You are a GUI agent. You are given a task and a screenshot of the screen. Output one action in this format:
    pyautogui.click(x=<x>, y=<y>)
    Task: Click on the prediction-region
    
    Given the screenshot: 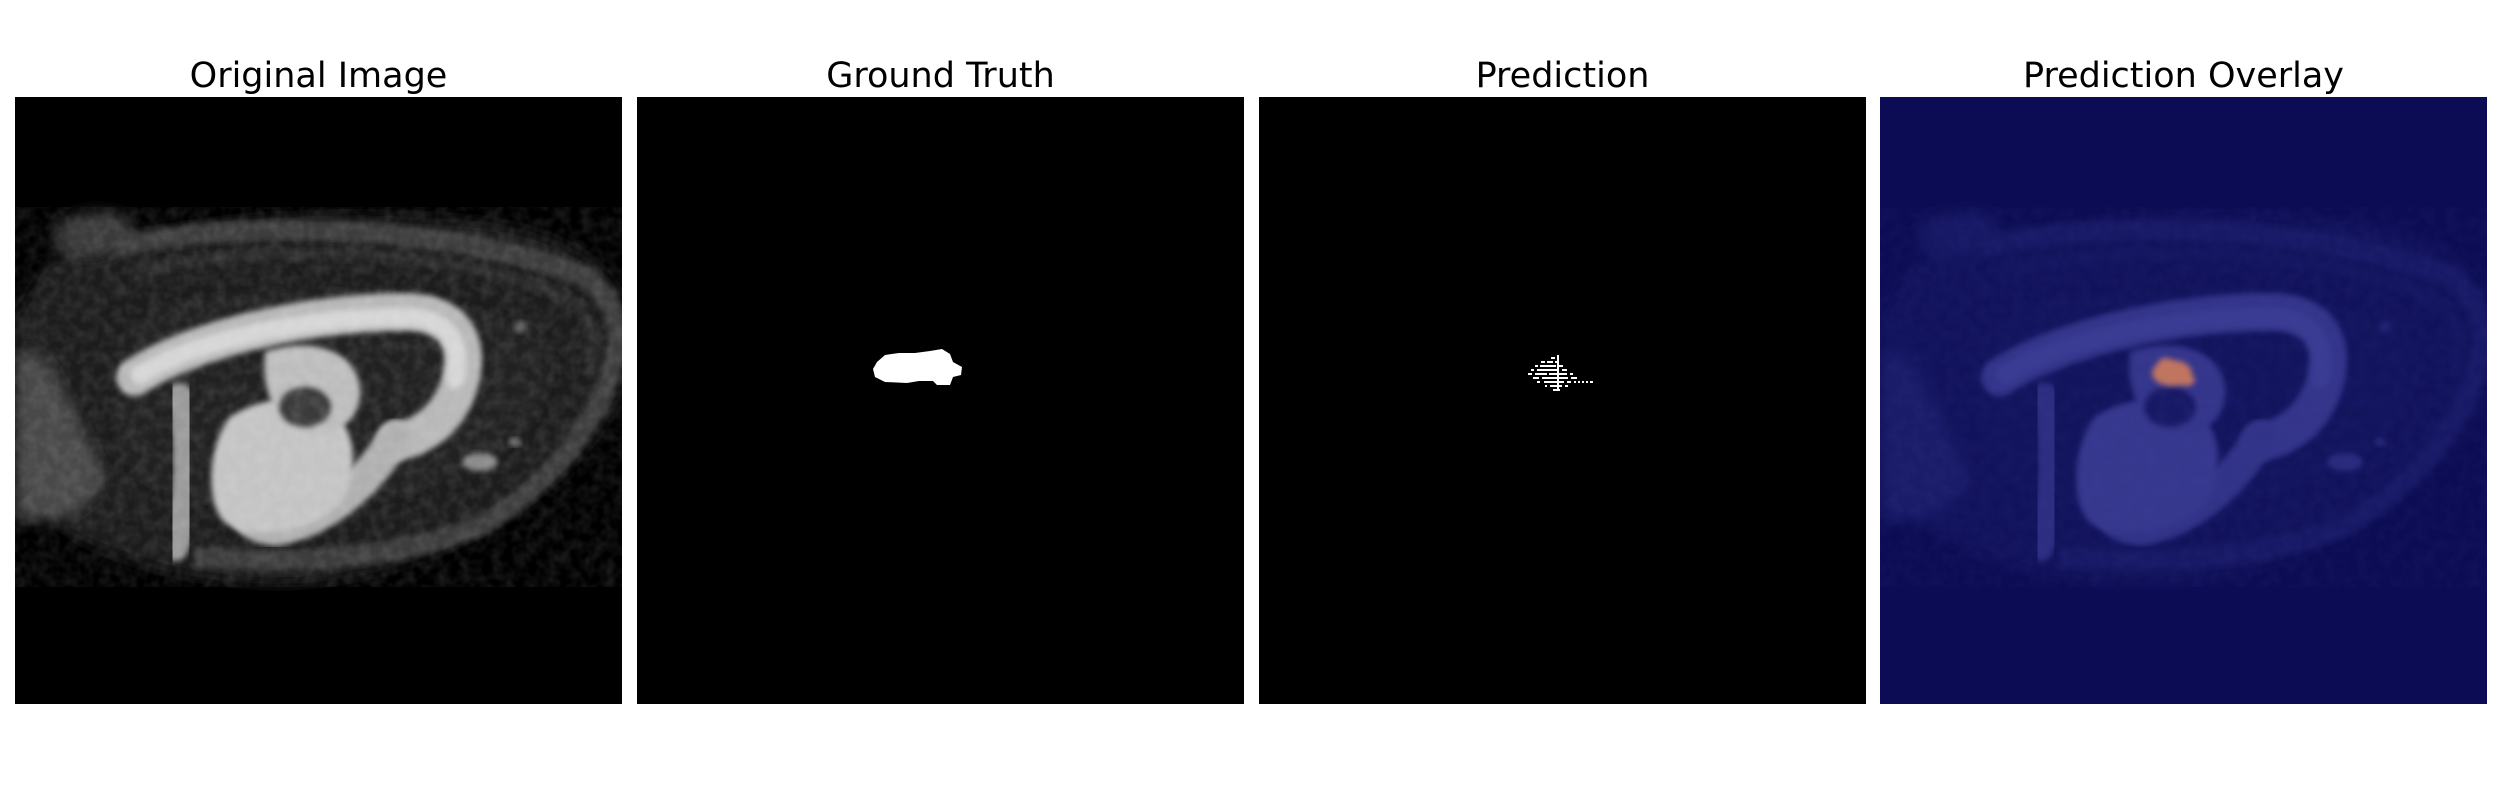 What is the action you would take?
    pyautogui.click(x=1560, y=373)
    